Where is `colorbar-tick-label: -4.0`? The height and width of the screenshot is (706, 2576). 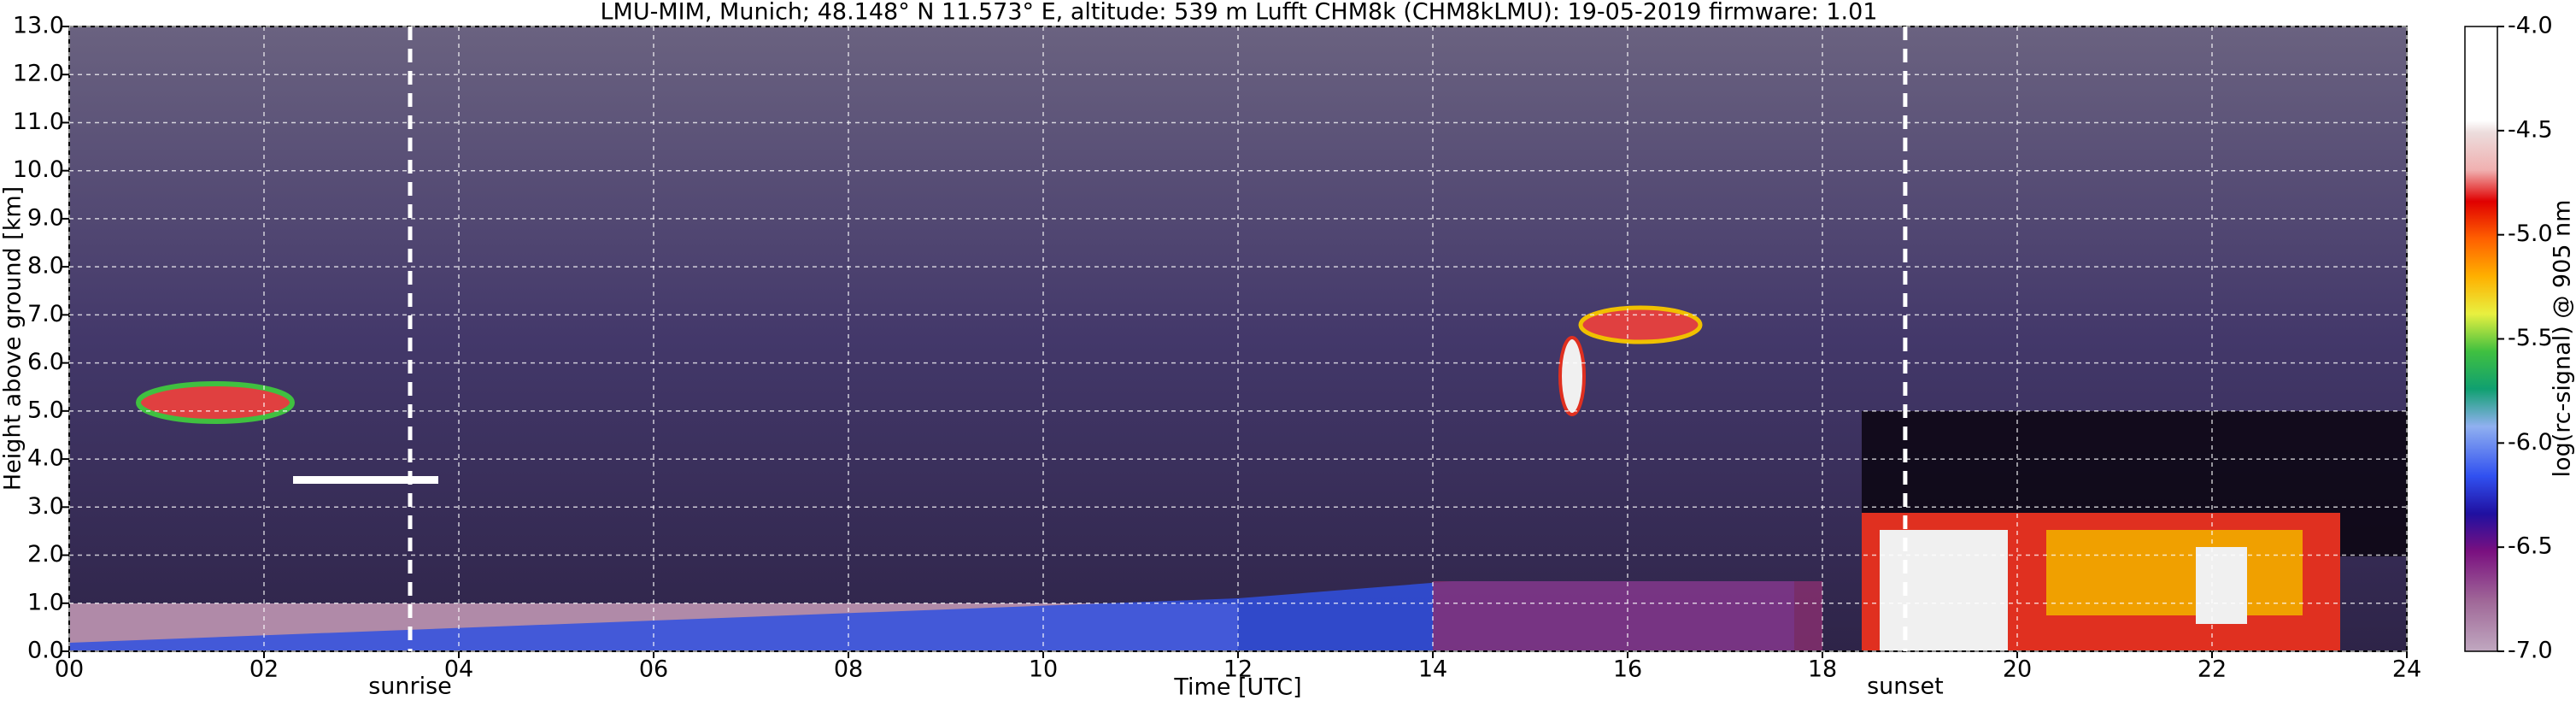 colorbar-tick-label: -4.0 is located at coordinates (2530, 26).